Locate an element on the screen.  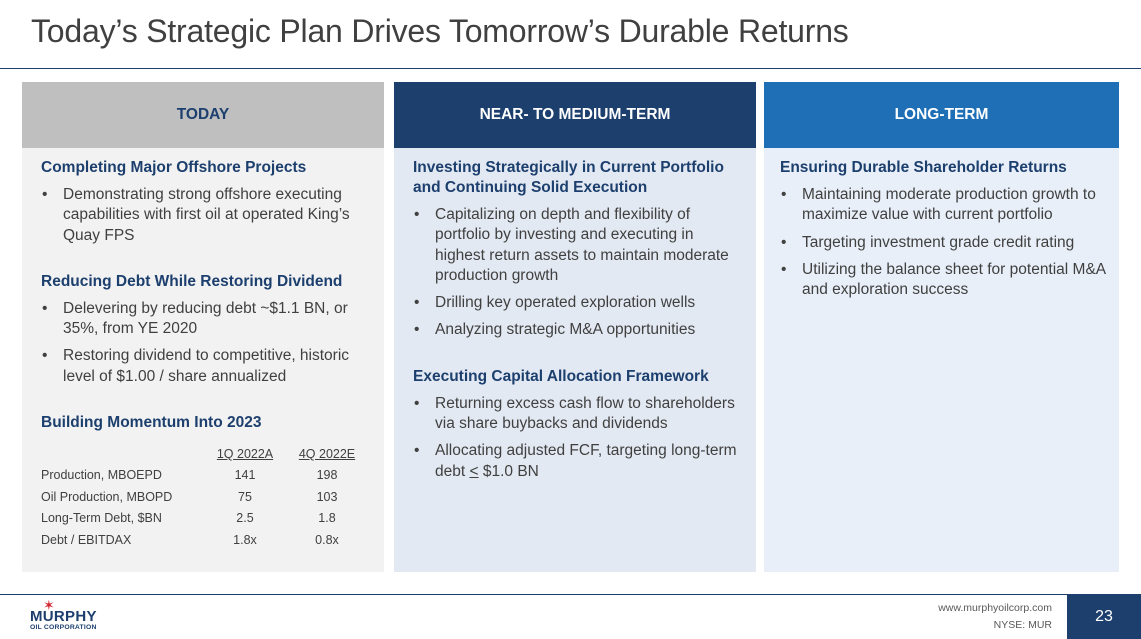
logo-subtitle: OIL CORPORATION is located at coordinates (63, 627).